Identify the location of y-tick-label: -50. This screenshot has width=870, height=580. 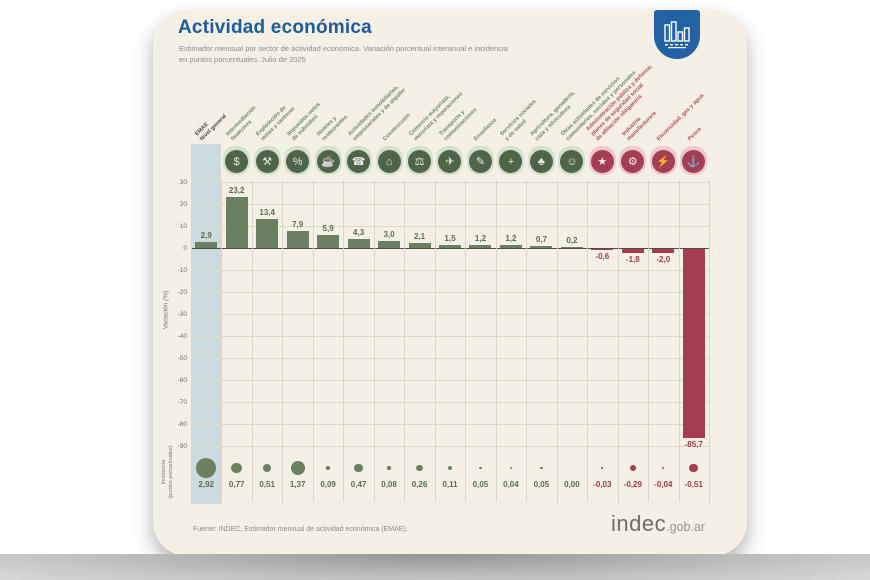
(182, 358).